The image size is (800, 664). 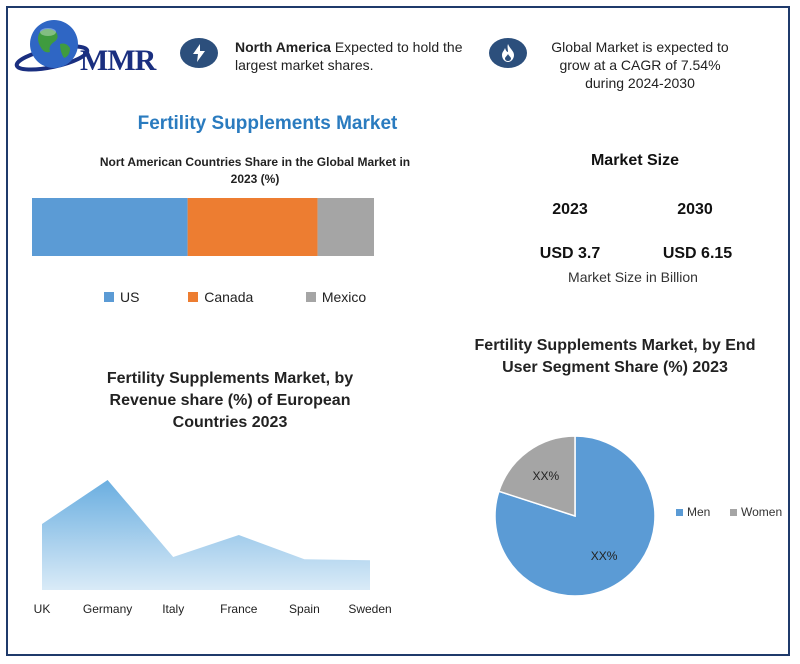 I want to click on stacked-bar-chart, so click(x=203, y=227).